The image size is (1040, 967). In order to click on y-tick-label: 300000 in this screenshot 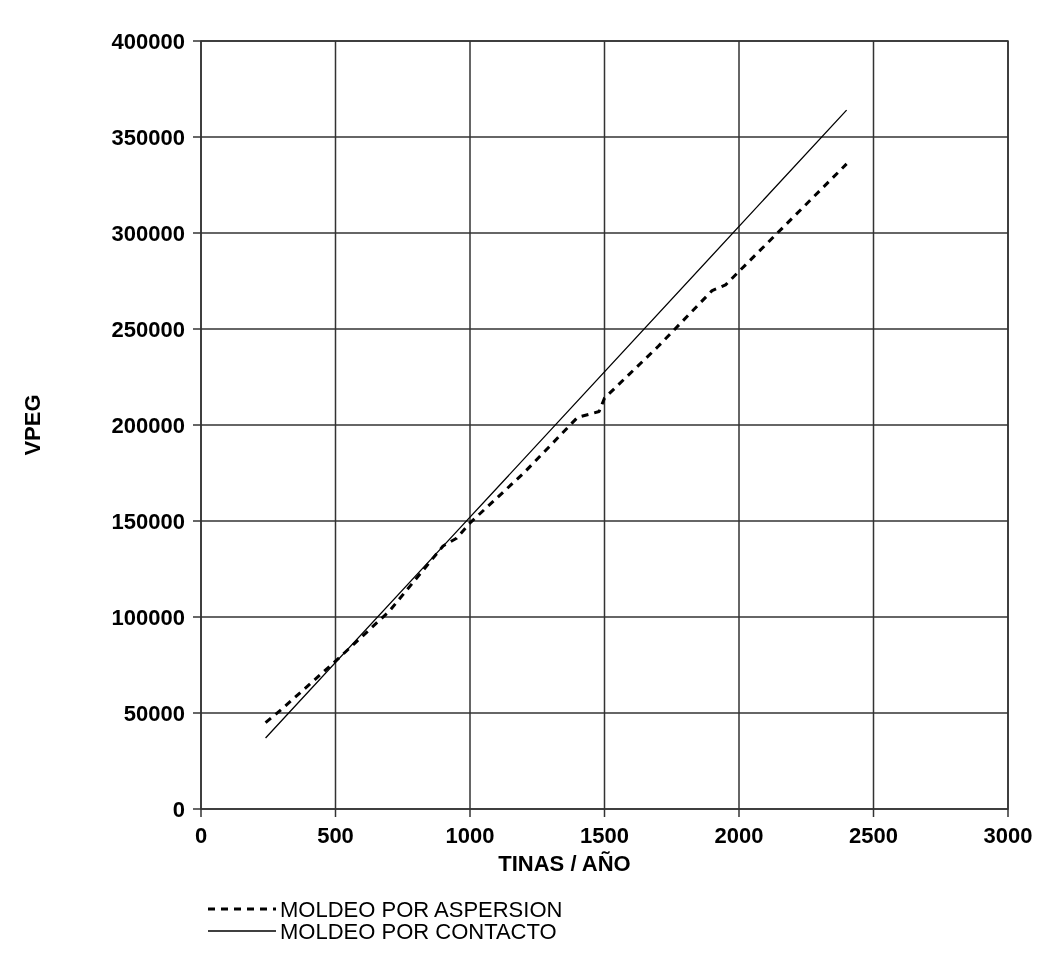, I will do `click(148, 233)`.